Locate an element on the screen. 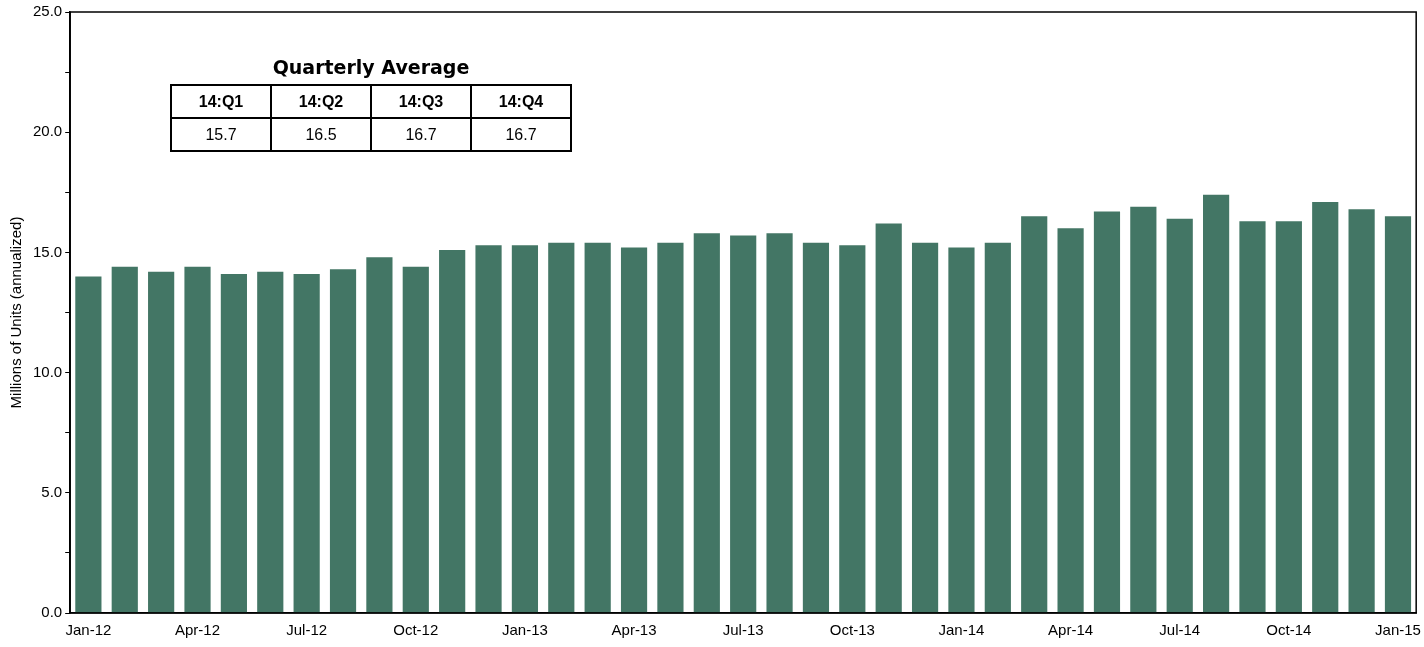 This screenshot has height=647, width=1424. x-tick-label: Jul-14 is located at coordinates (1180, 630).